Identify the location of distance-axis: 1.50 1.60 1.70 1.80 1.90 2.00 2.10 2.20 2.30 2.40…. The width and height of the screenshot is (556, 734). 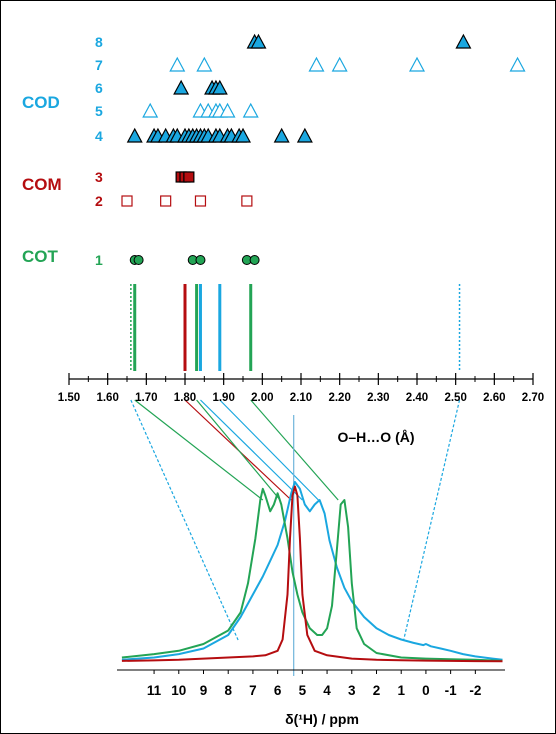
(301, 409).